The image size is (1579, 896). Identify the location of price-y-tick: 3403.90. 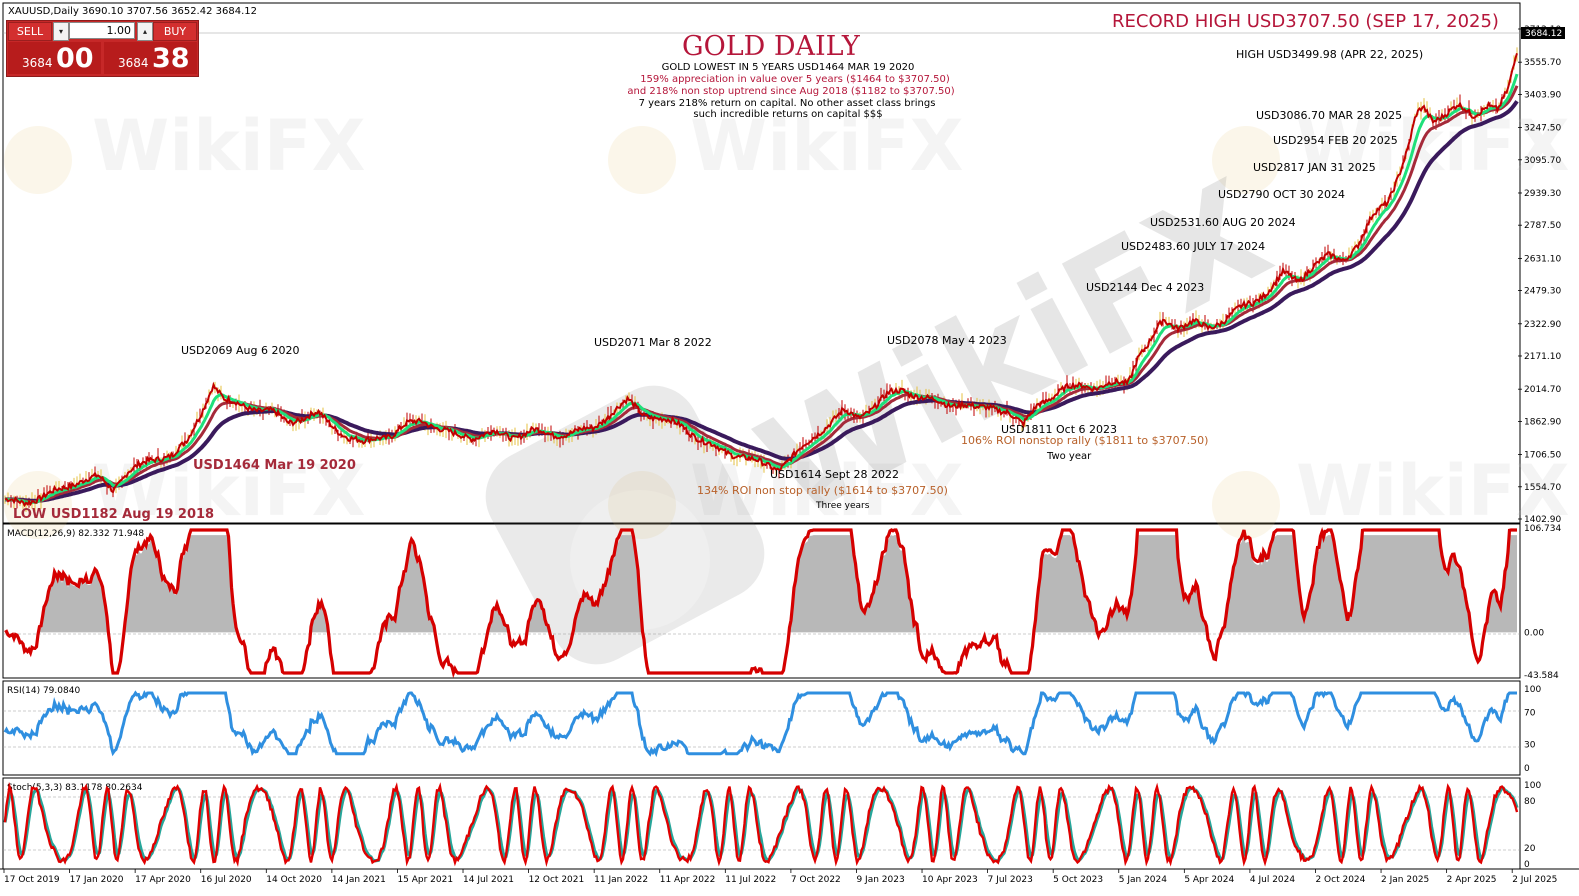
(1542, 95).